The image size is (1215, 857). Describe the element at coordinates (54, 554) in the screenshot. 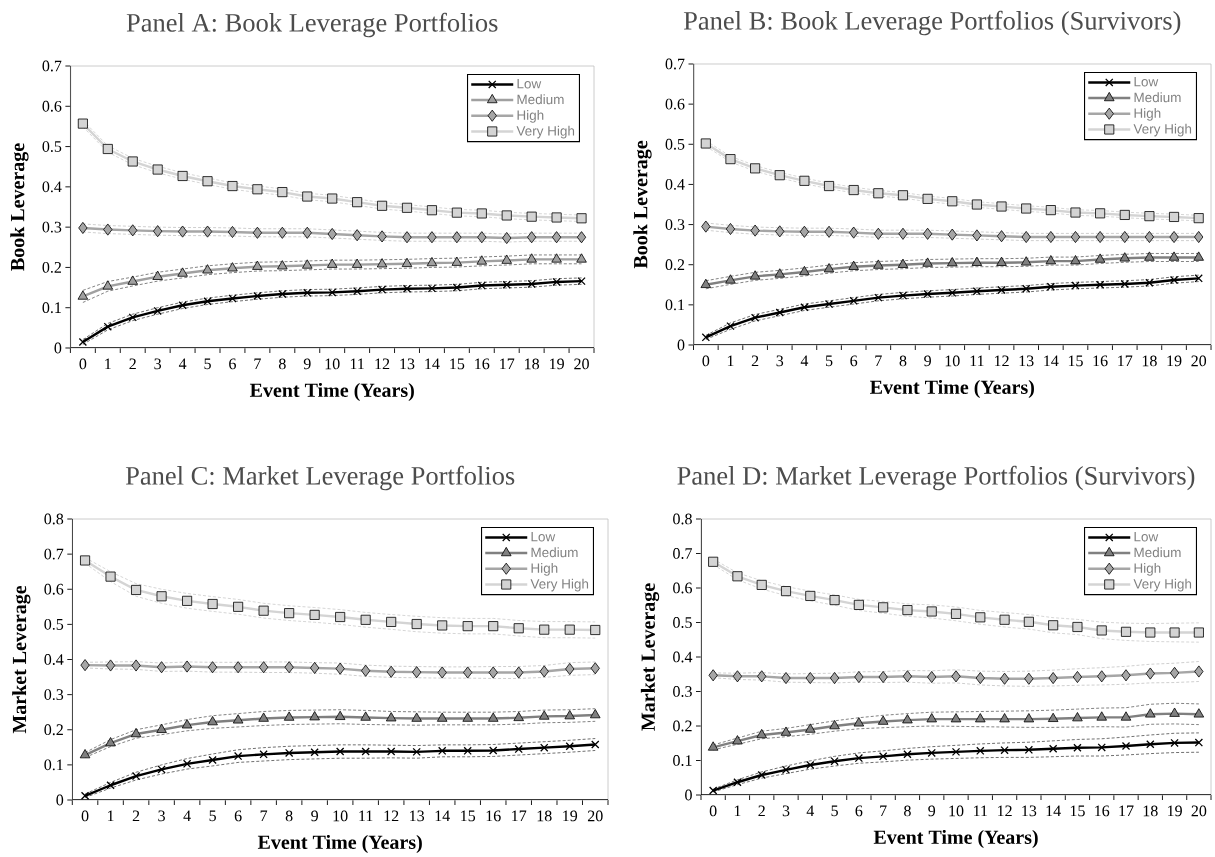

I see `y-tick-label: 0.7` at that location.